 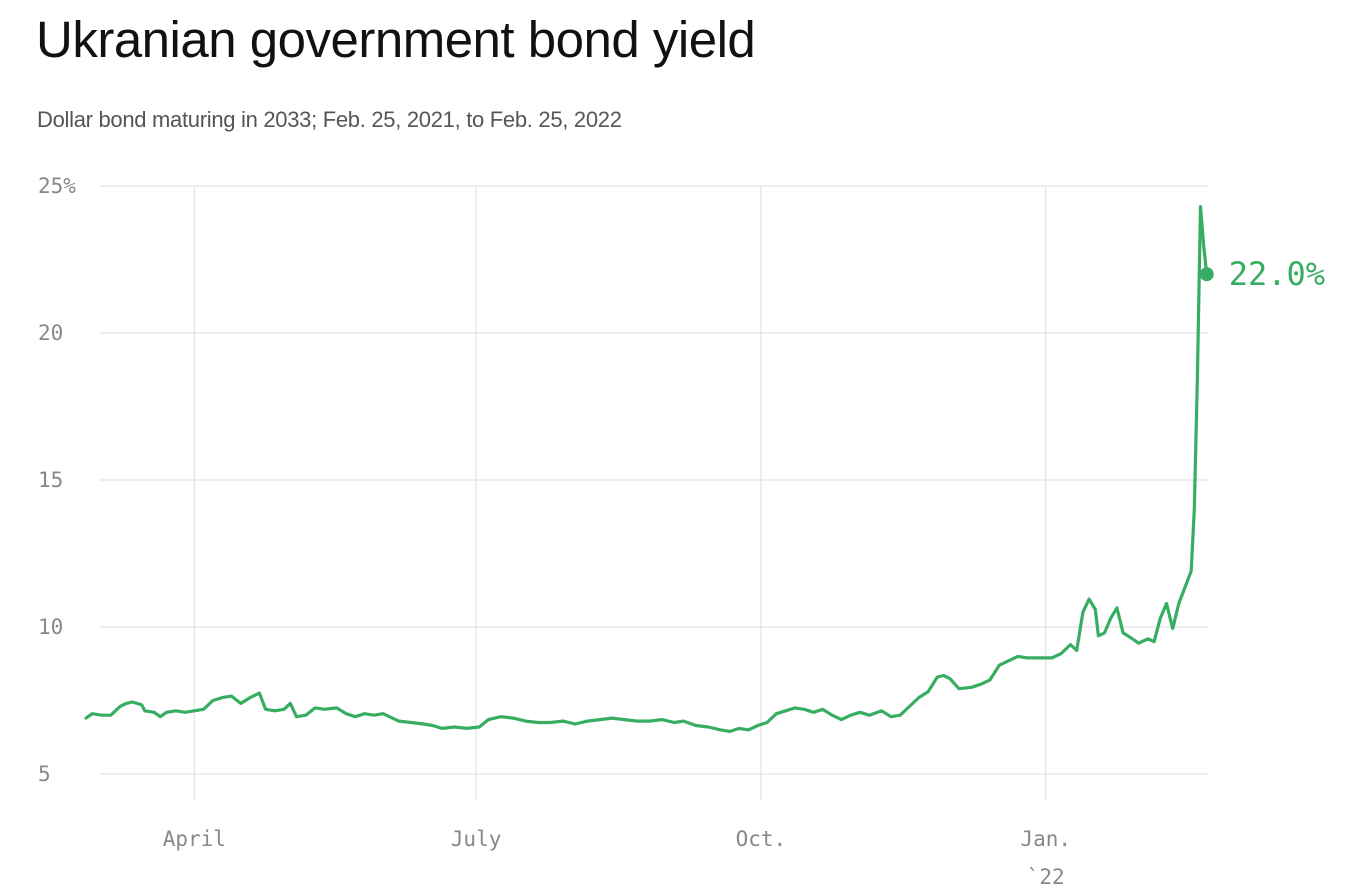 What do you see at coordinates (1277, 274) in the screenshot?
I see `end-value-label: 22.0%` at bounding box center [1277, 274].